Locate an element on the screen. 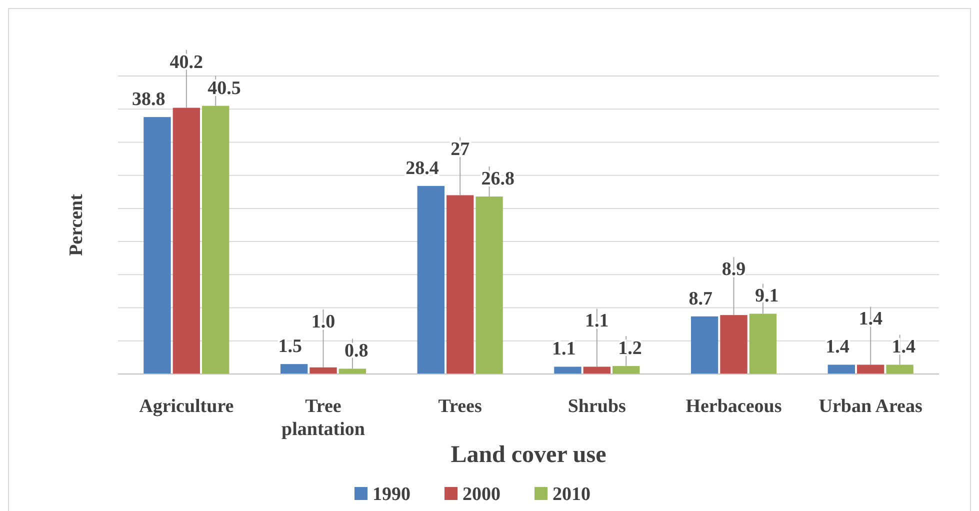 Image resolution: width=979 pixels, height=511 pixels. data-label: 8.7 is located at coordinates (701, 299).